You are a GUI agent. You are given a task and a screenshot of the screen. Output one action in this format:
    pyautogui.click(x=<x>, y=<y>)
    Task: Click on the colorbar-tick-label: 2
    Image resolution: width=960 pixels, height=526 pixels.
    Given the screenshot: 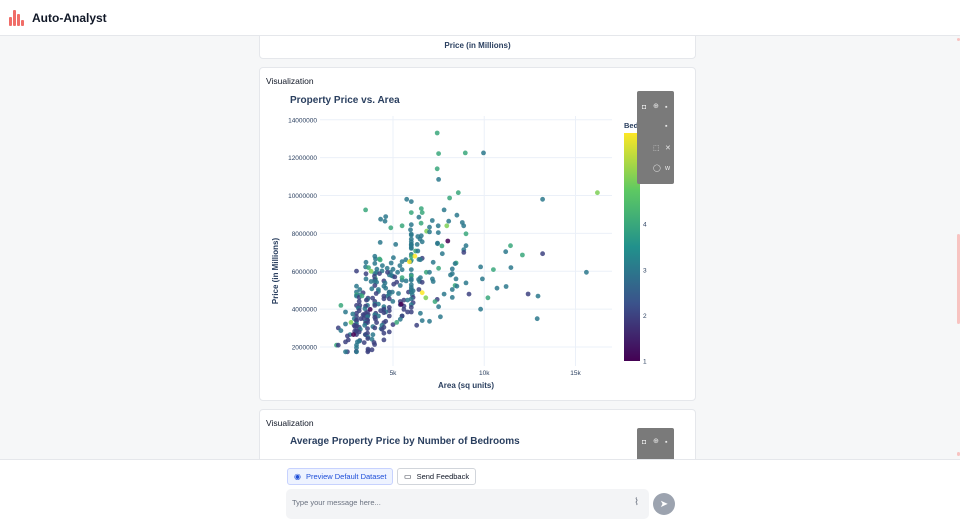 What is the action you would take?
    pyautogui.click(x=645, y=316)
    